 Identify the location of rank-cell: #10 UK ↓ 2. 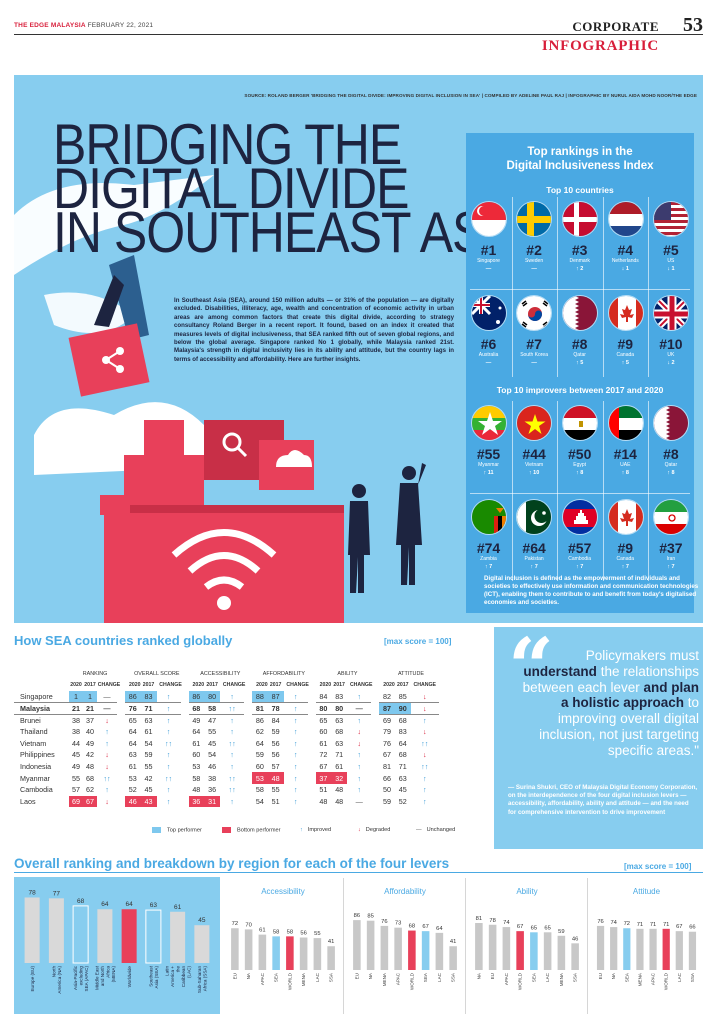
(670, 351).